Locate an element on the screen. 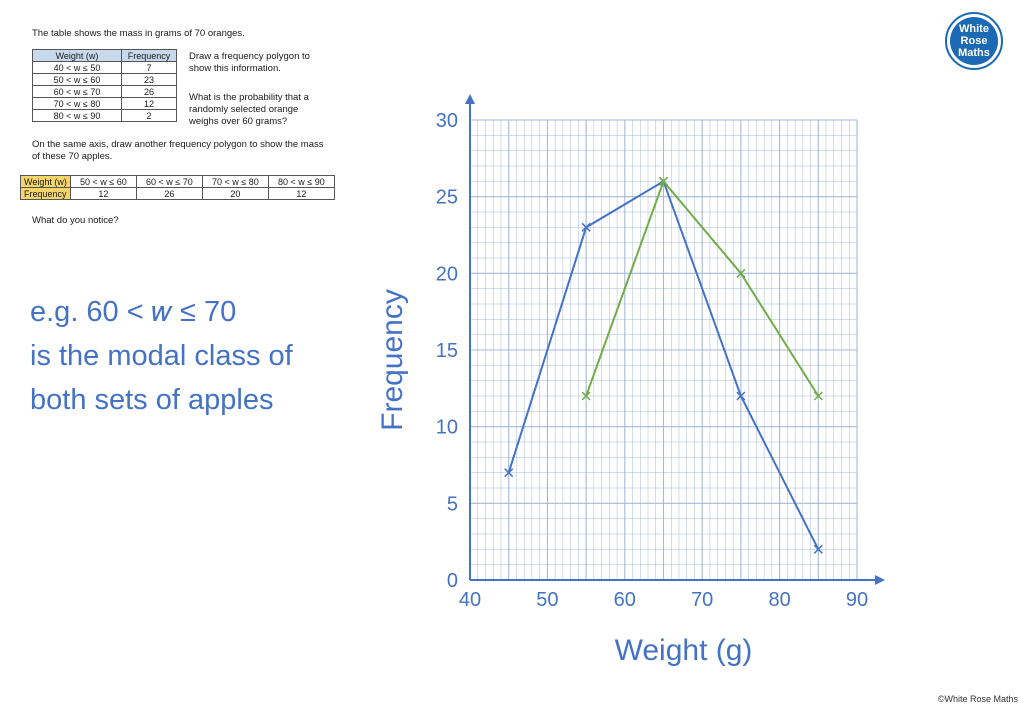 Image resolution: width=1024 pixels, height=708 pixels. table-row: 80 < w ≤ 90 2 is located at coordinates (104, 115).